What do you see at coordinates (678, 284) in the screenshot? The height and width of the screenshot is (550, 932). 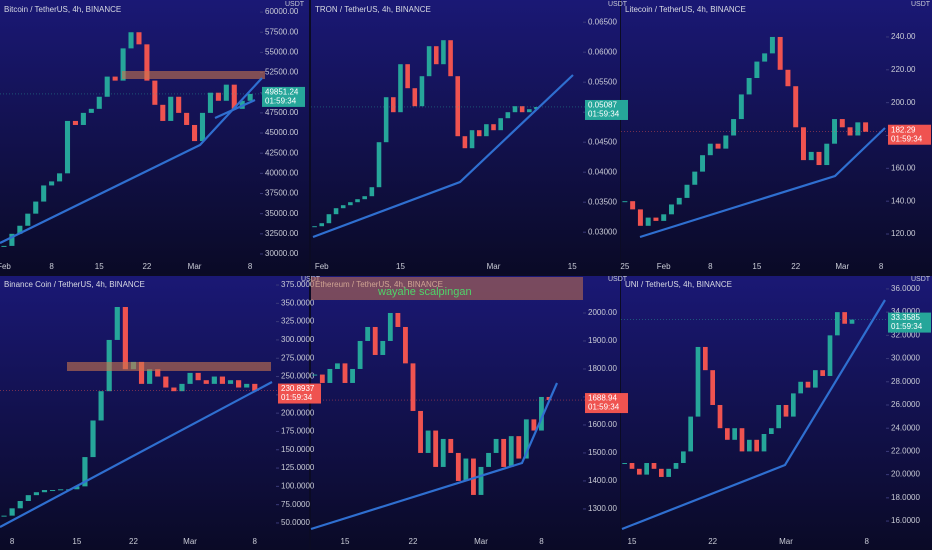 I see `chart-title: UNI / TetherUS, 4h, BINANCE` at bounding box center [678, 284].